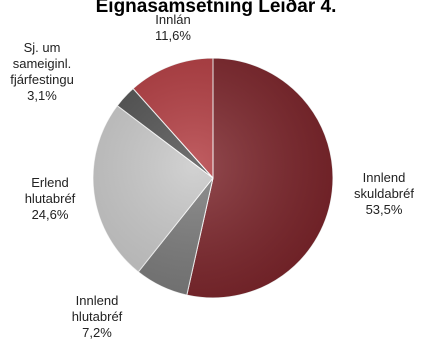 Image resolution: width=426 pixels, height=353 pixels. I want to click on slice-label: Erlend hlutabréf 24,6%, so click(50, 198).